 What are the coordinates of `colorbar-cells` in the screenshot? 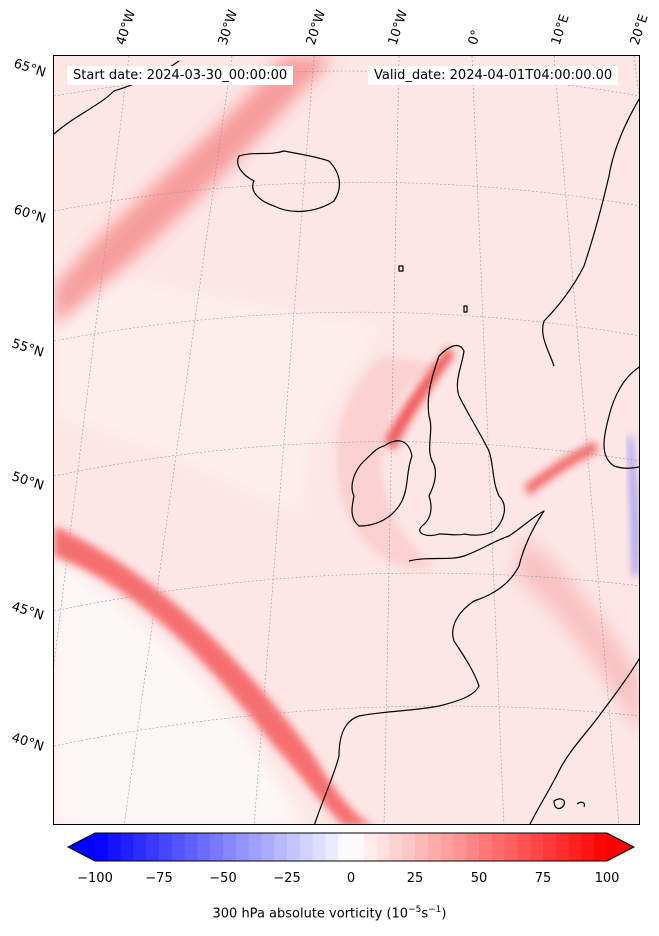 It's located at (351, 847).